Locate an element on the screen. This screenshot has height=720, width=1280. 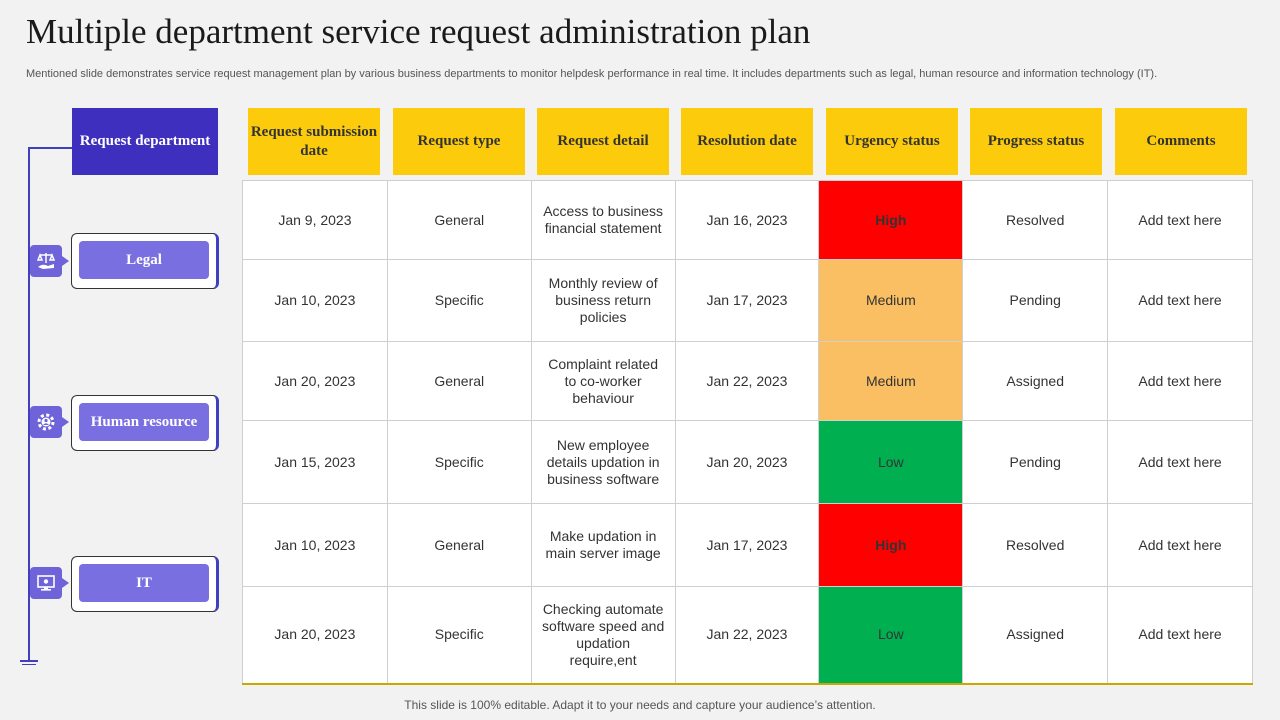
connector-top-line is located at coordinates (50, 148).